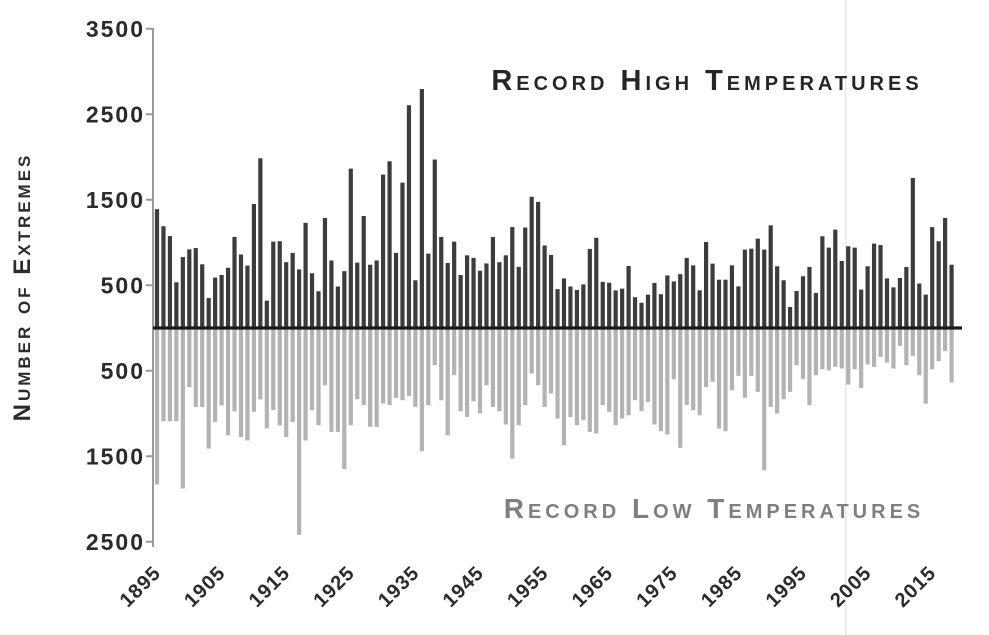  What do you see at coordinates (454, 284) in the screenshot?
I see `bar-high-1941` at bounding box center [454, 284].